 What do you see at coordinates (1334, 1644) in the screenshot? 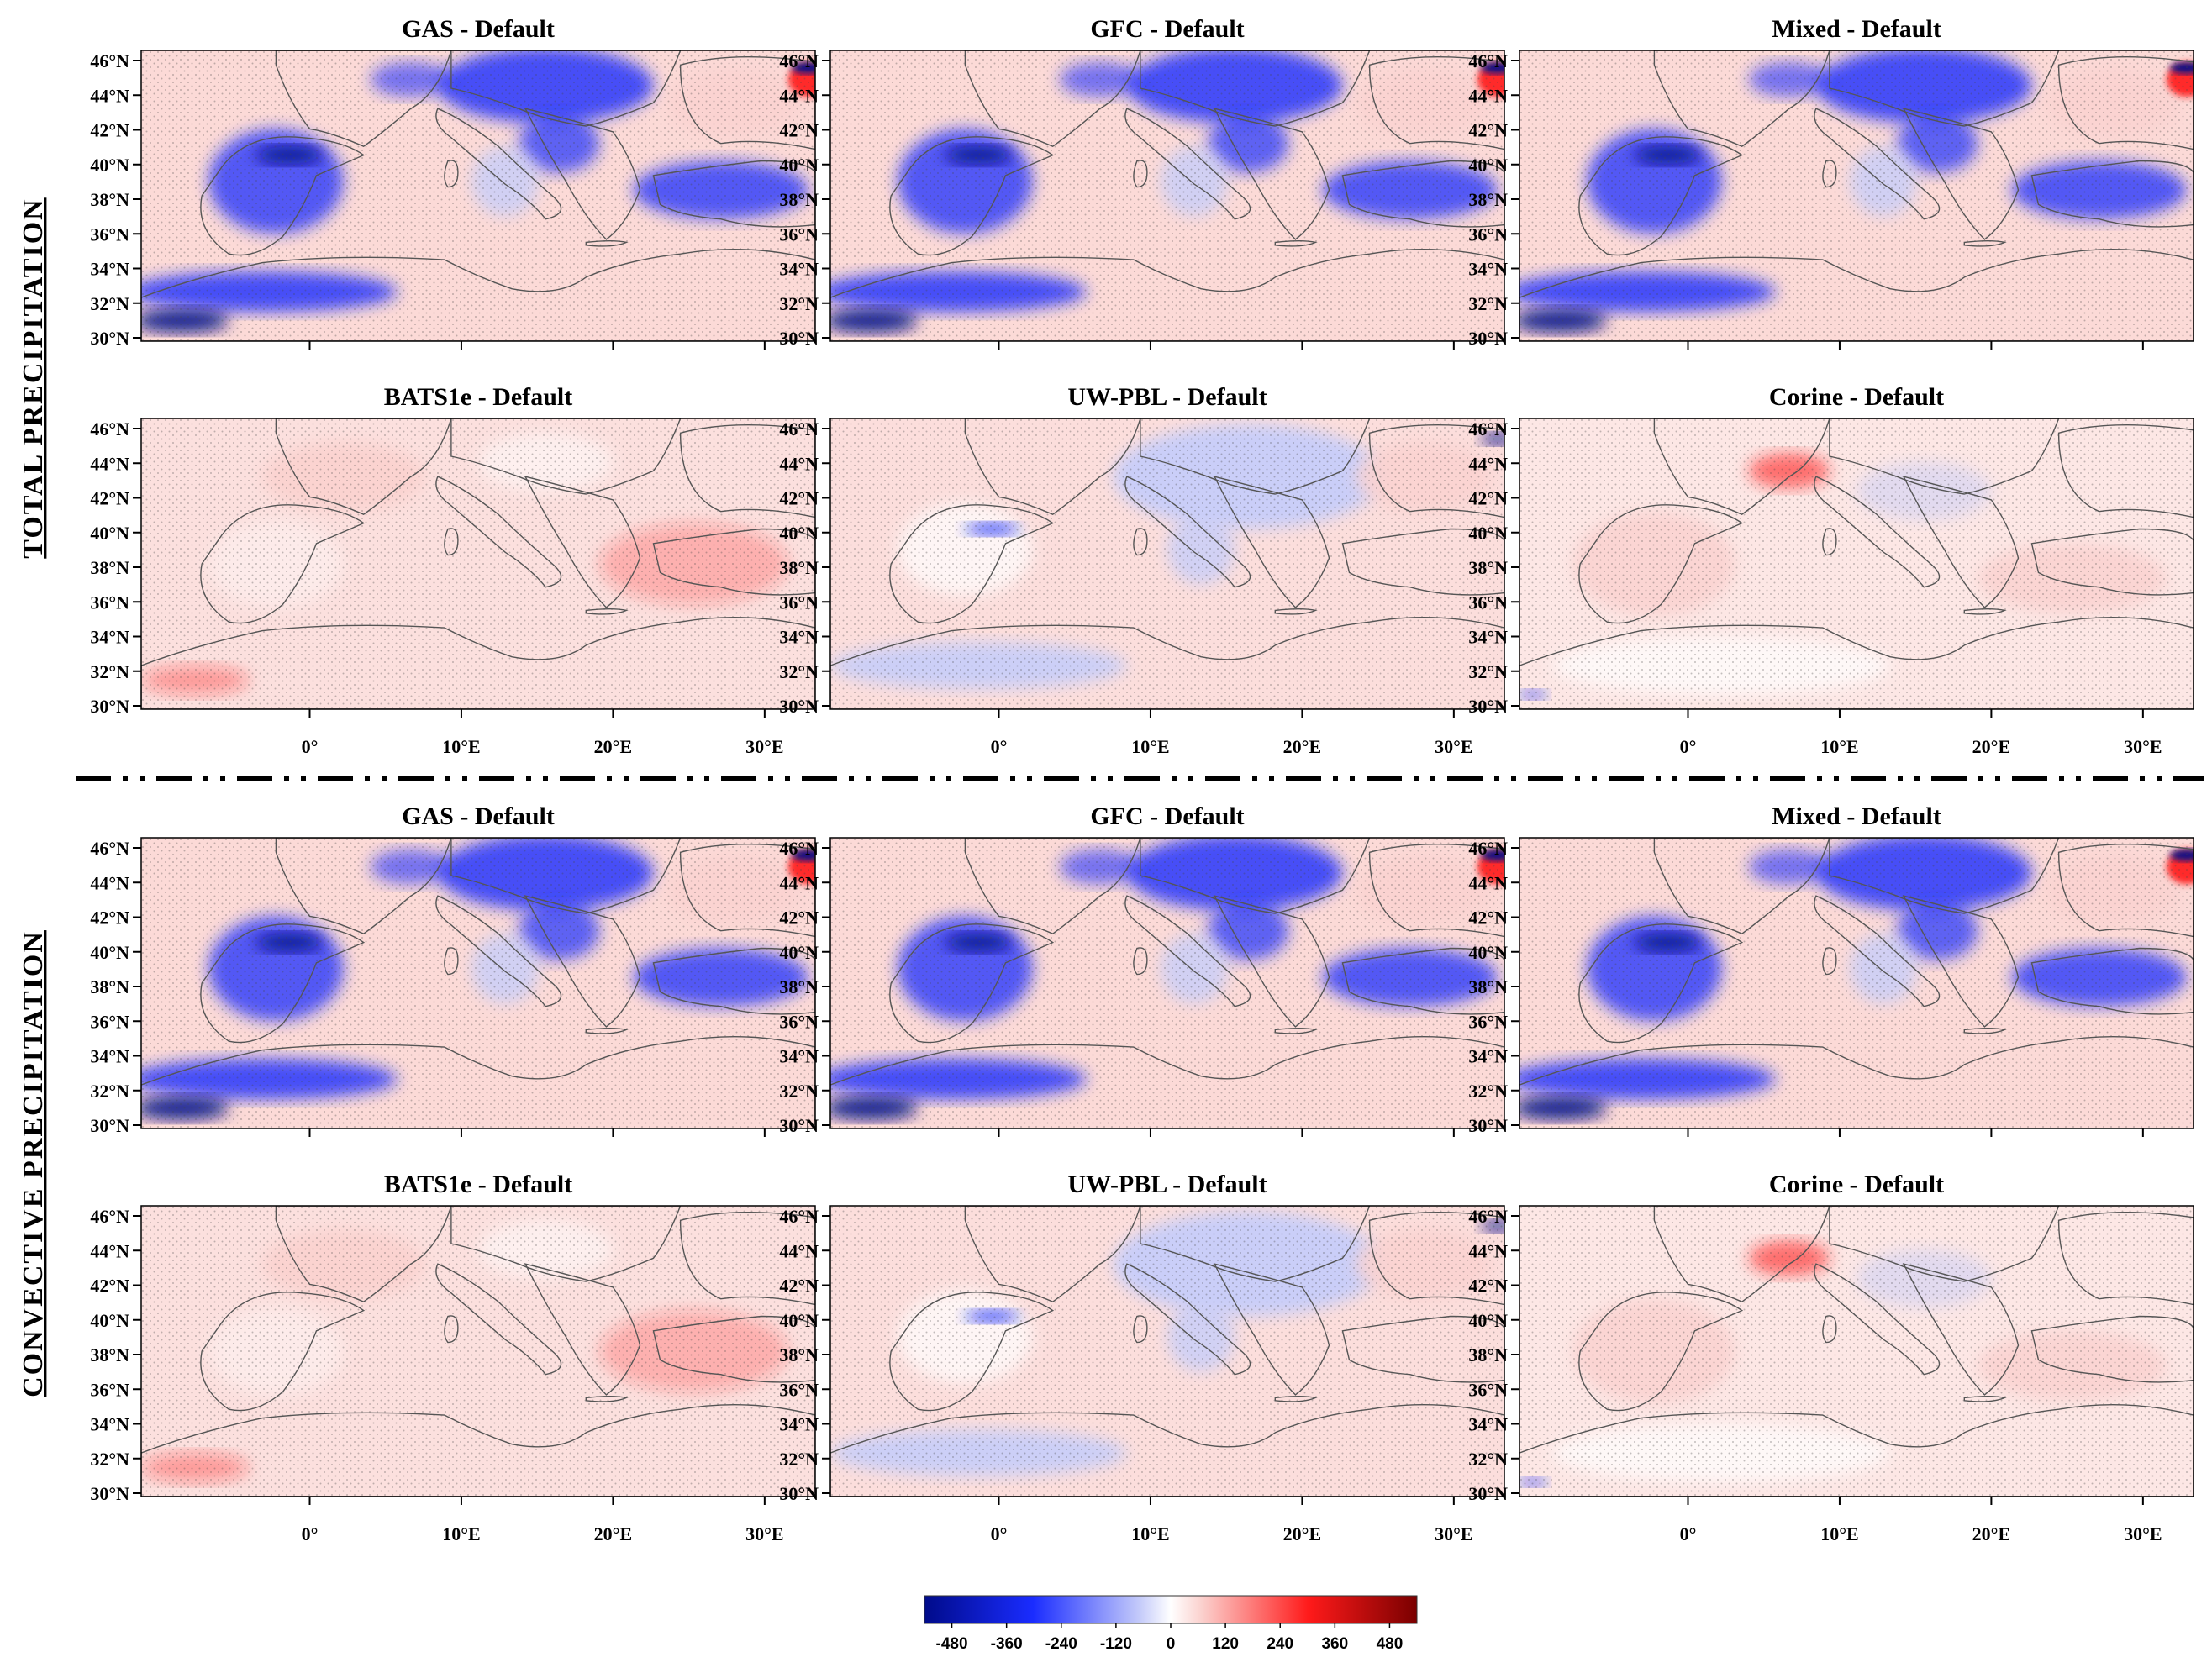
I see `colorbar-tick-label: 360` at bounding box center [1334, 1644].